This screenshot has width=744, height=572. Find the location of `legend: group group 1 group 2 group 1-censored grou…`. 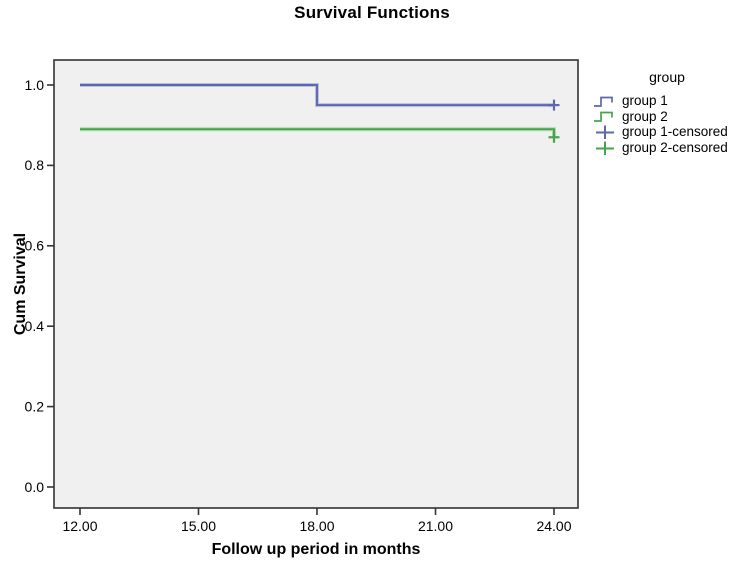

legend: group group 1 group 2 group 1-censored grou… is located at coordinates (667, 112).